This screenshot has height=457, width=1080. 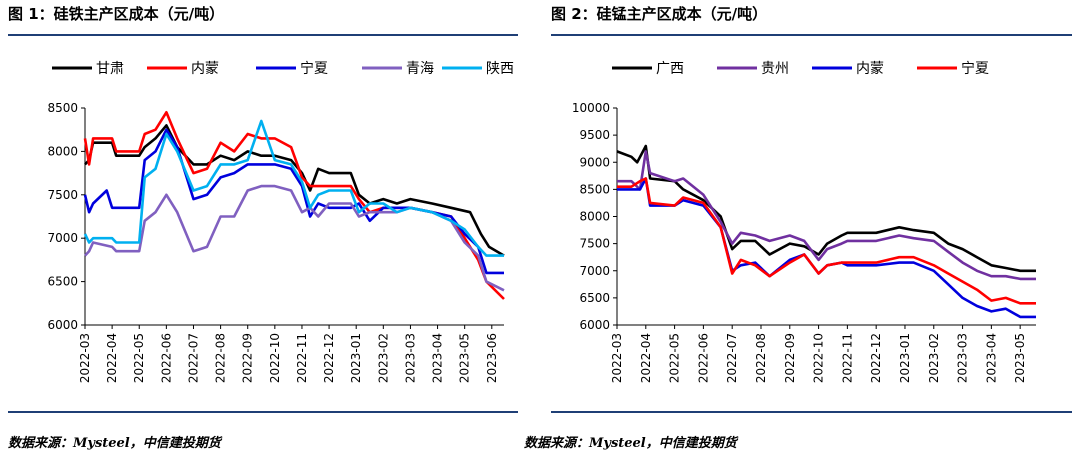 I want to click on legend-label: 甘肃, so click(x=110, y=69).